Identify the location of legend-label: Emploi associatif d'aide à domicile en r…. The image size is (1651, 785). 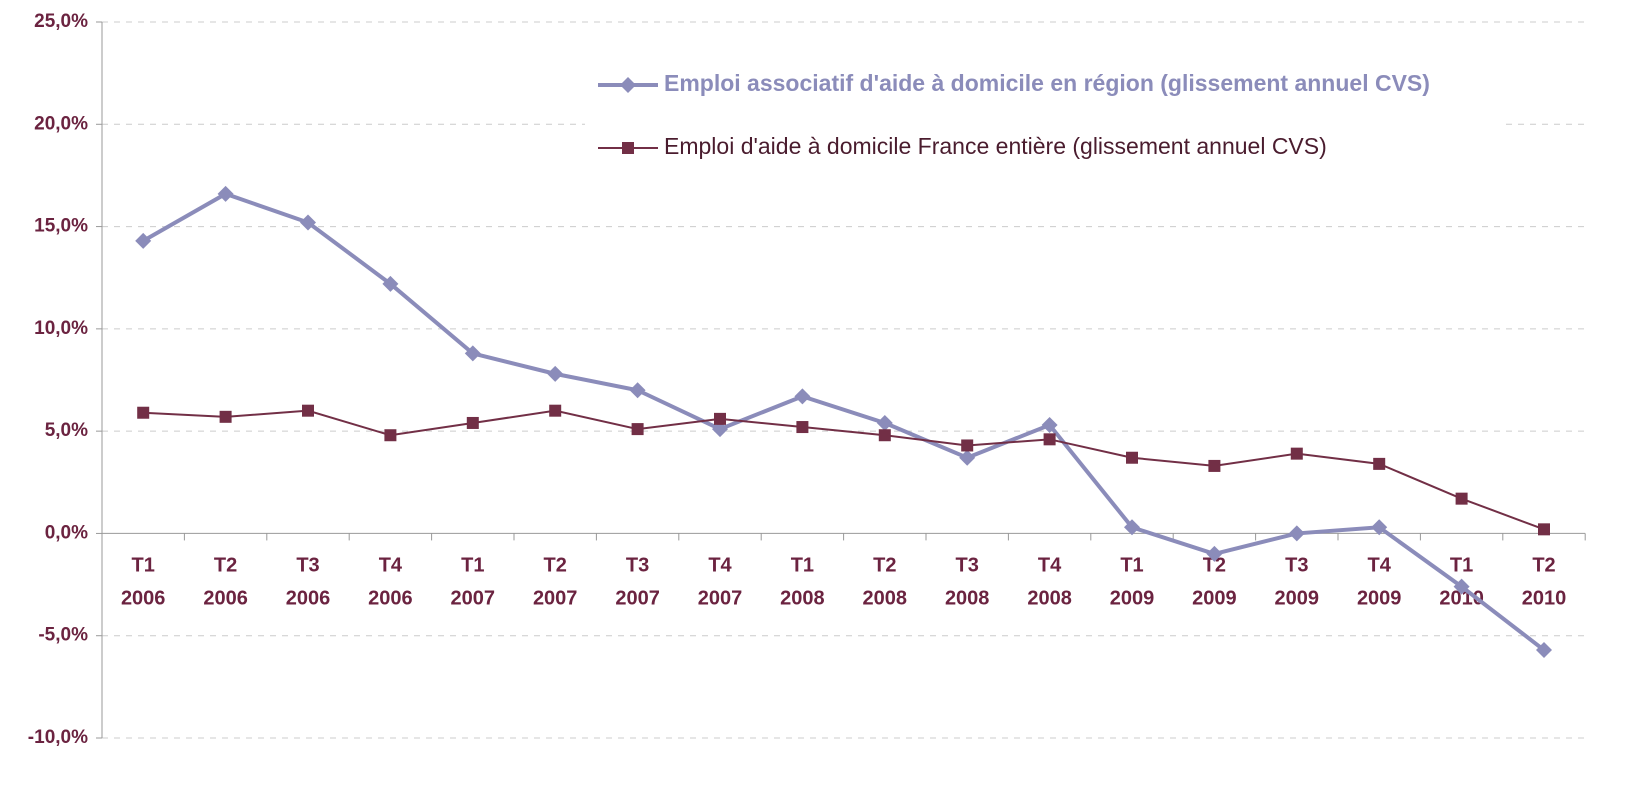
(1047, 83).